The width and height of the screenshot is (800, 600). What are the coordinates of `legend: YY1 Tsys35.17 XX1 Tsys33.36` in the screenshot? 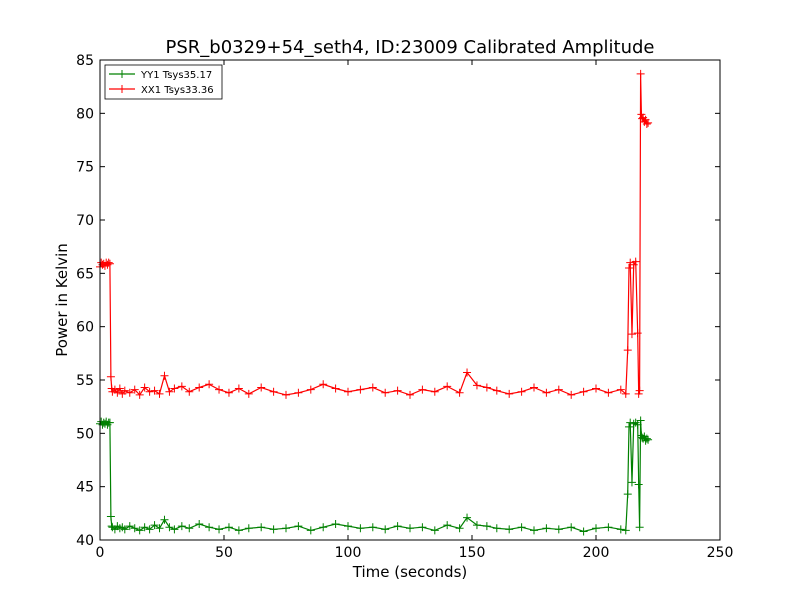 It's located at (163, 82).